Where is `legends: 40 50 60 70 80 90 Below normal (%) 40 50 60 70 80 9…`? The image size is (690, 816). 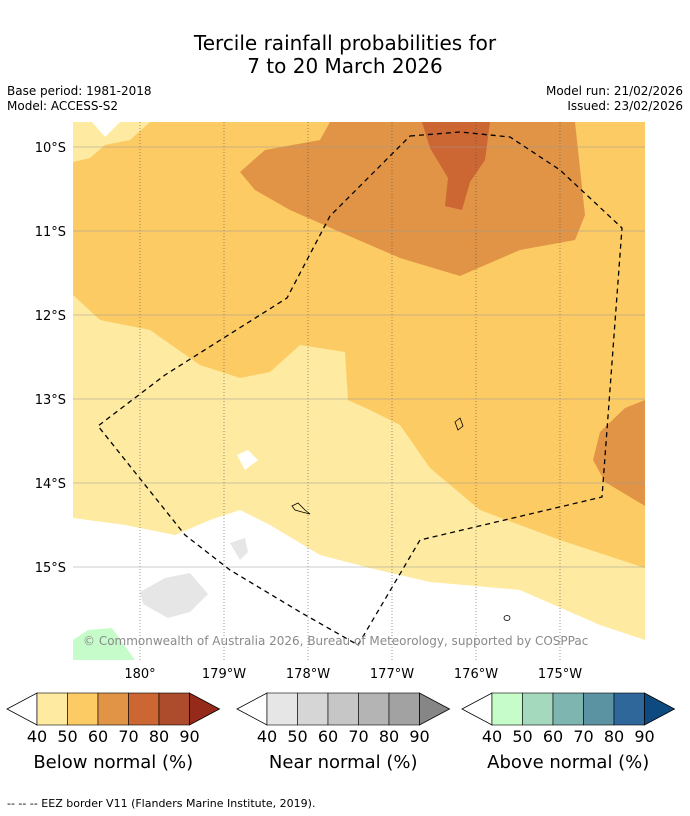 legends: 40 50 60 70 80 90 Below normal (%) 40 50 60 70 80 9… is located at coordinates (341, 732).